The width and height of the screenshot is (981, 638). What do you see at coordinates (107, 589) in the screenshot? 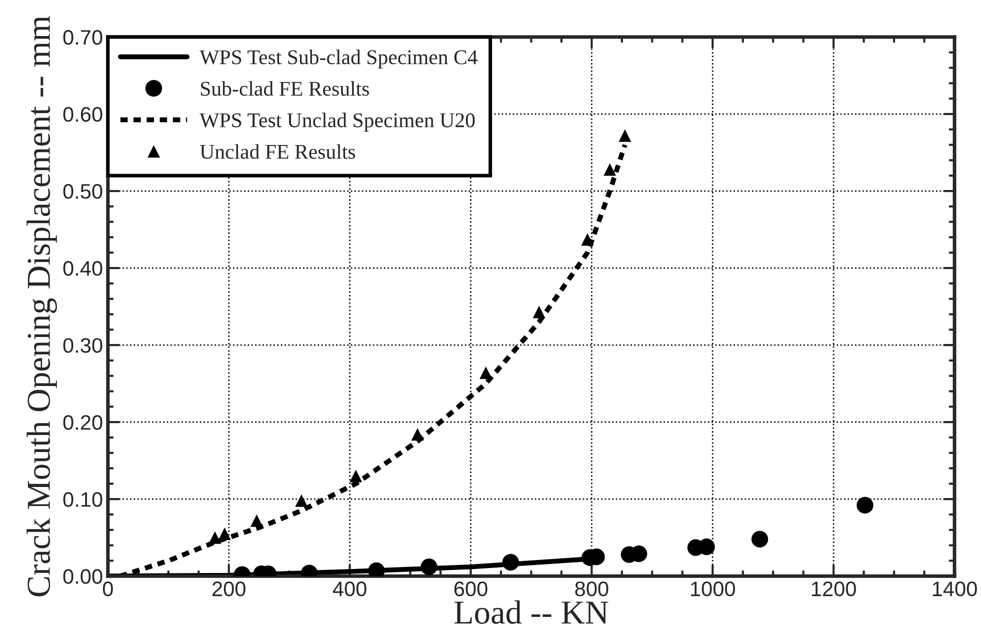
I see `x-tick-label: 0` at bounding box center [107, 589].